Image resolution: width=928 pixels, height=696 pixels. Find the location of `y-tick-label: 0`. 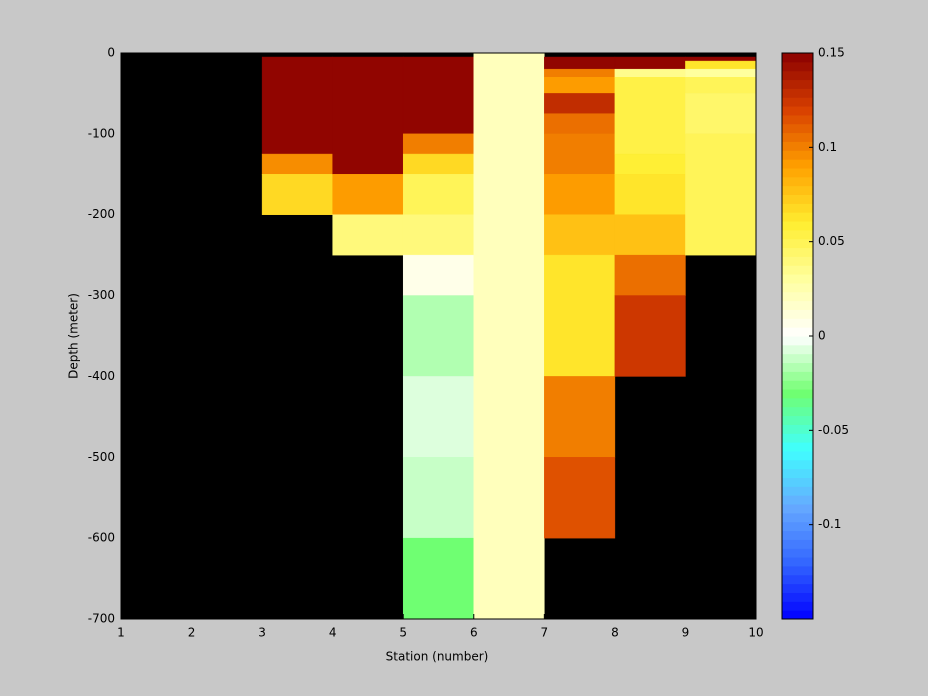

y-tick-label: 0 is located at coordinates (111, 53).